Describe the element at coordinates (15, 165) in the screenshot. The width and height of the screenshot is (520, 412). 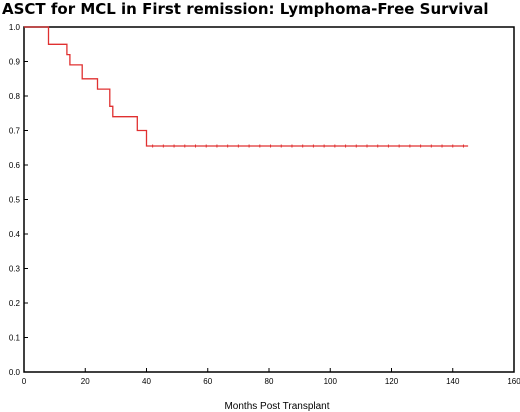
I see `y-tick-label: 0.6` at that location.